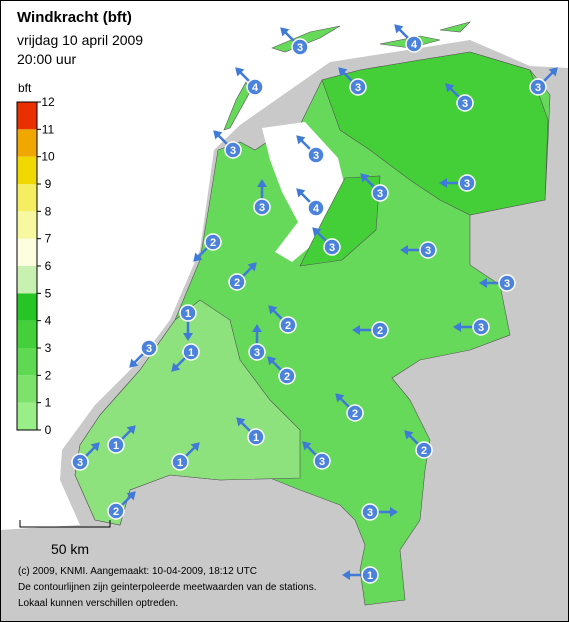 Image resolution: width=569 pixels, height=622 pixels. What do you see at coordinates (48, 403) in the screenshot?
I see `legend-tick-label: 1` at bounding box center [48, 403].